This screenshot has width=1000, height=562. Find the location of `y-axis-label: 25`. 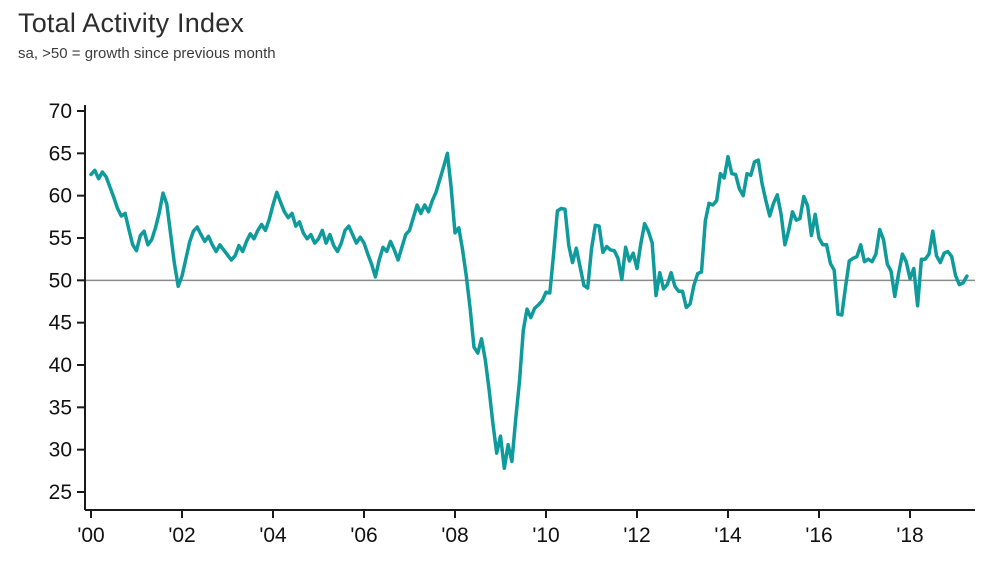

y-axis-label: 25 is located at coordinates (60, 492).